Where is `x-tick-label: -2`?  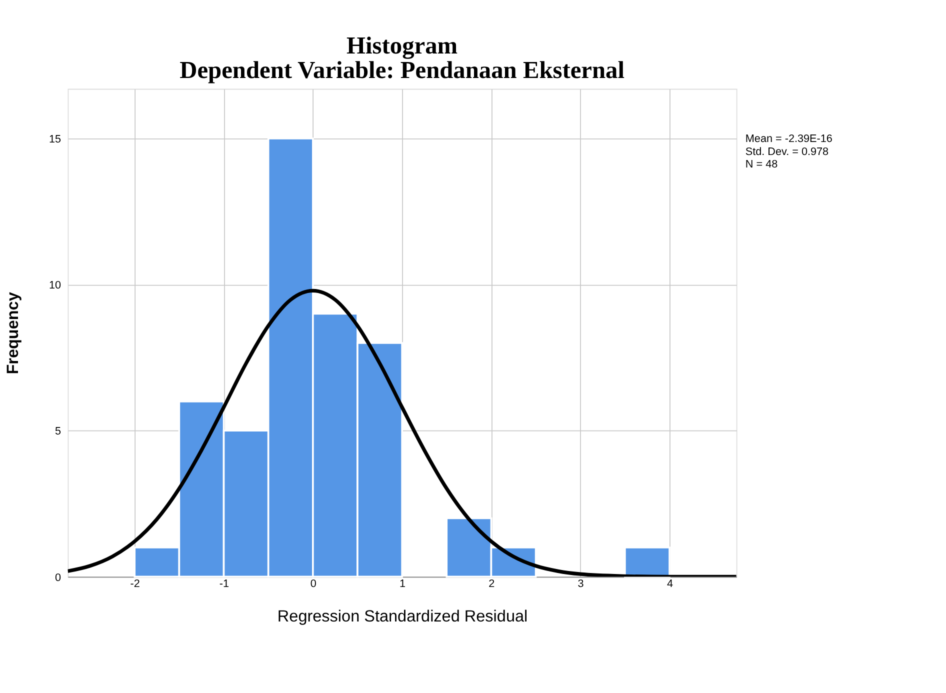
x-tick-label: -2 is located at coordinates (135, 584).